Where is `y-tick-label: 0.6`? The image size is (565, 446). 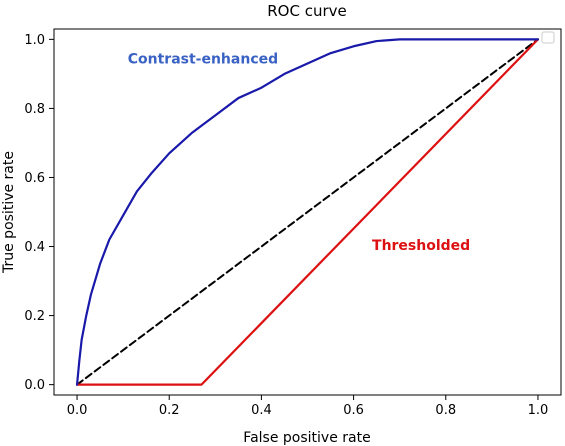
y-tick-label: 0.6 is located at coordinates (34, 178).